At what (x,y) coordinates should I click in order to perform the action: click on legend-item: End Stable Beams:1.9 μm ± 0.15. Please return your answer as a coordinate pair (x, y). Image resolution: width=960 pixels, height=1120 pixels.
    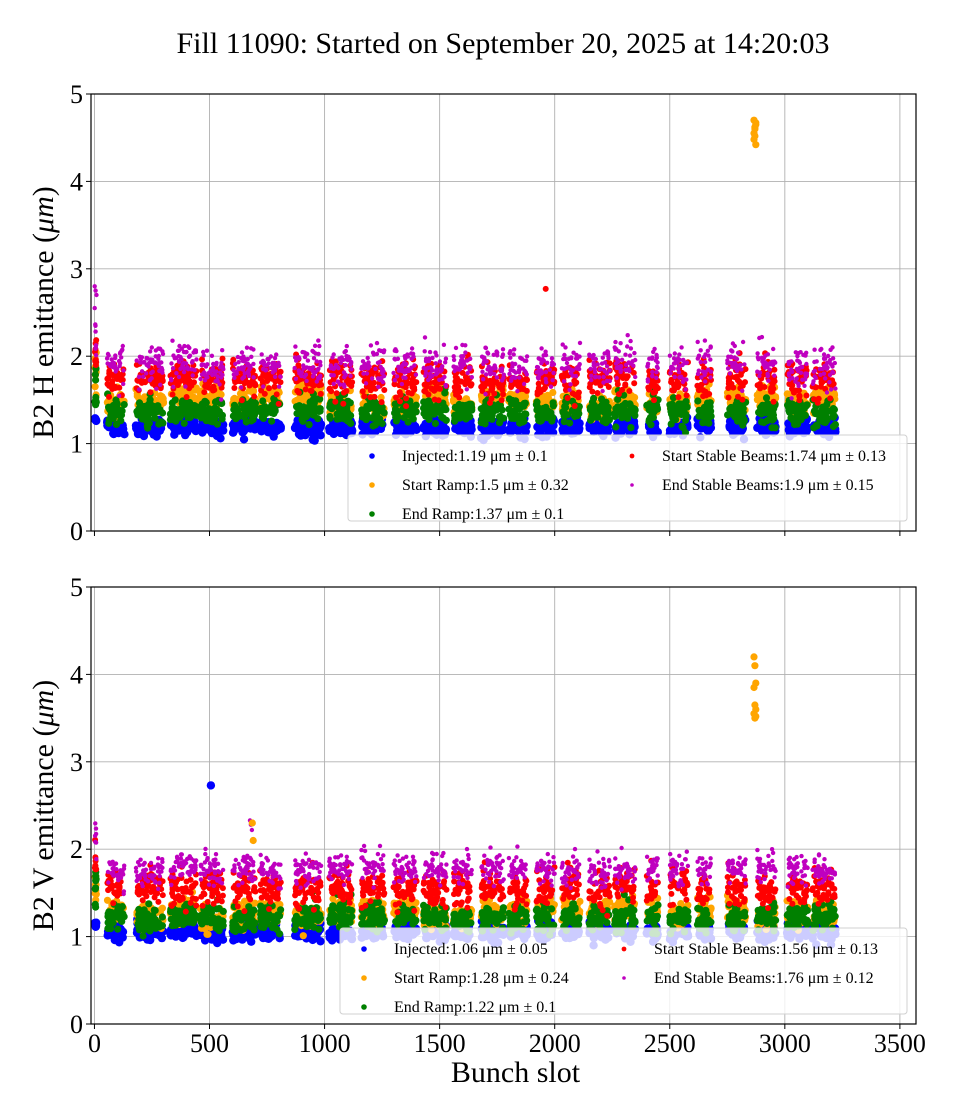
    Looking at the image, I should click on (752, 485).